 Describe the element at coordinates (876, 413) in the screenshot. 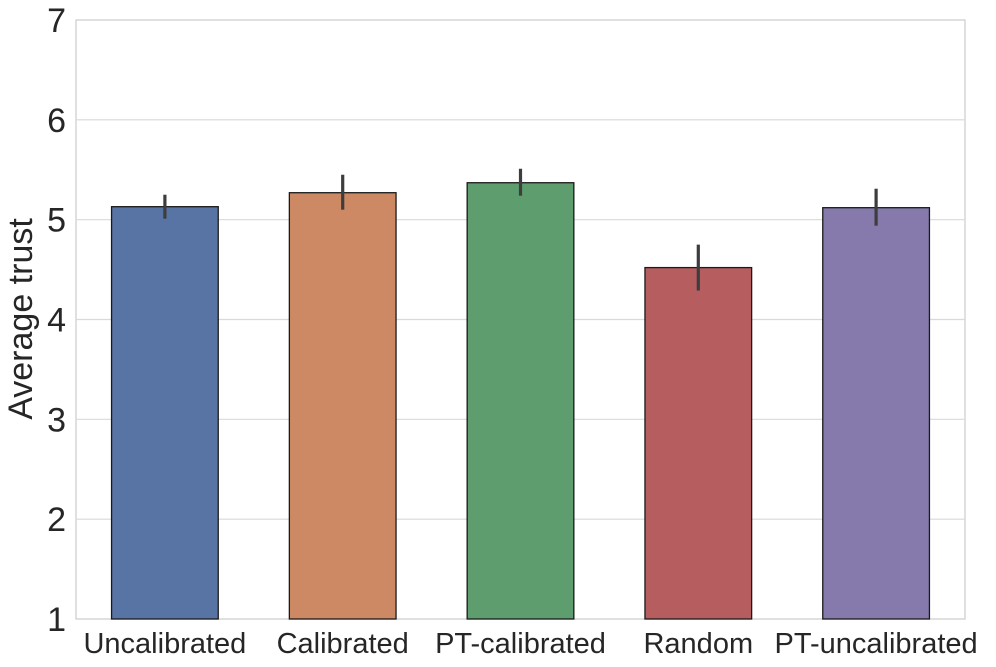

I see `bar-pt-uncalibrated` at that location.